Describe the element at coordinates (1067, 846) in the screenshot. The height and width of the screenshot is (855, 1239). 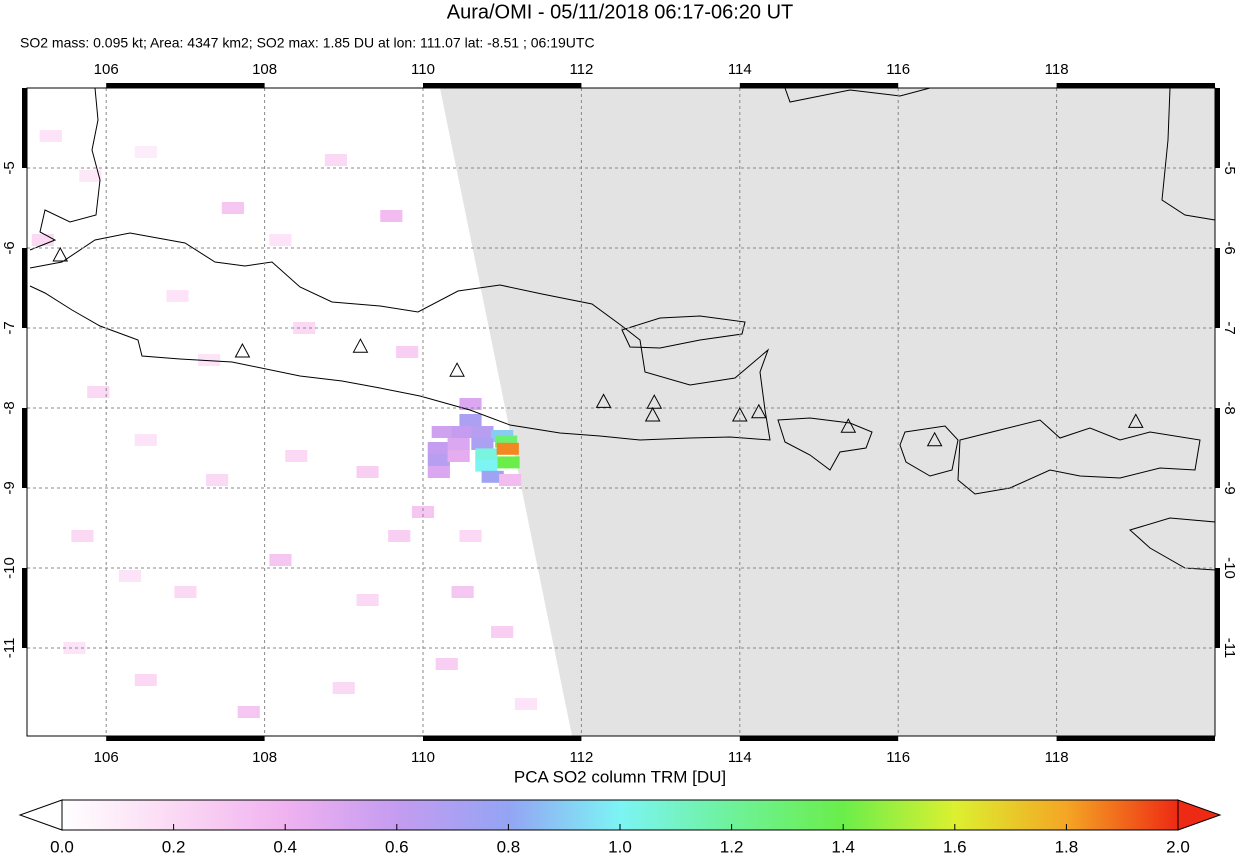
I see `colorbar-tick-label: 1.8` at that location.